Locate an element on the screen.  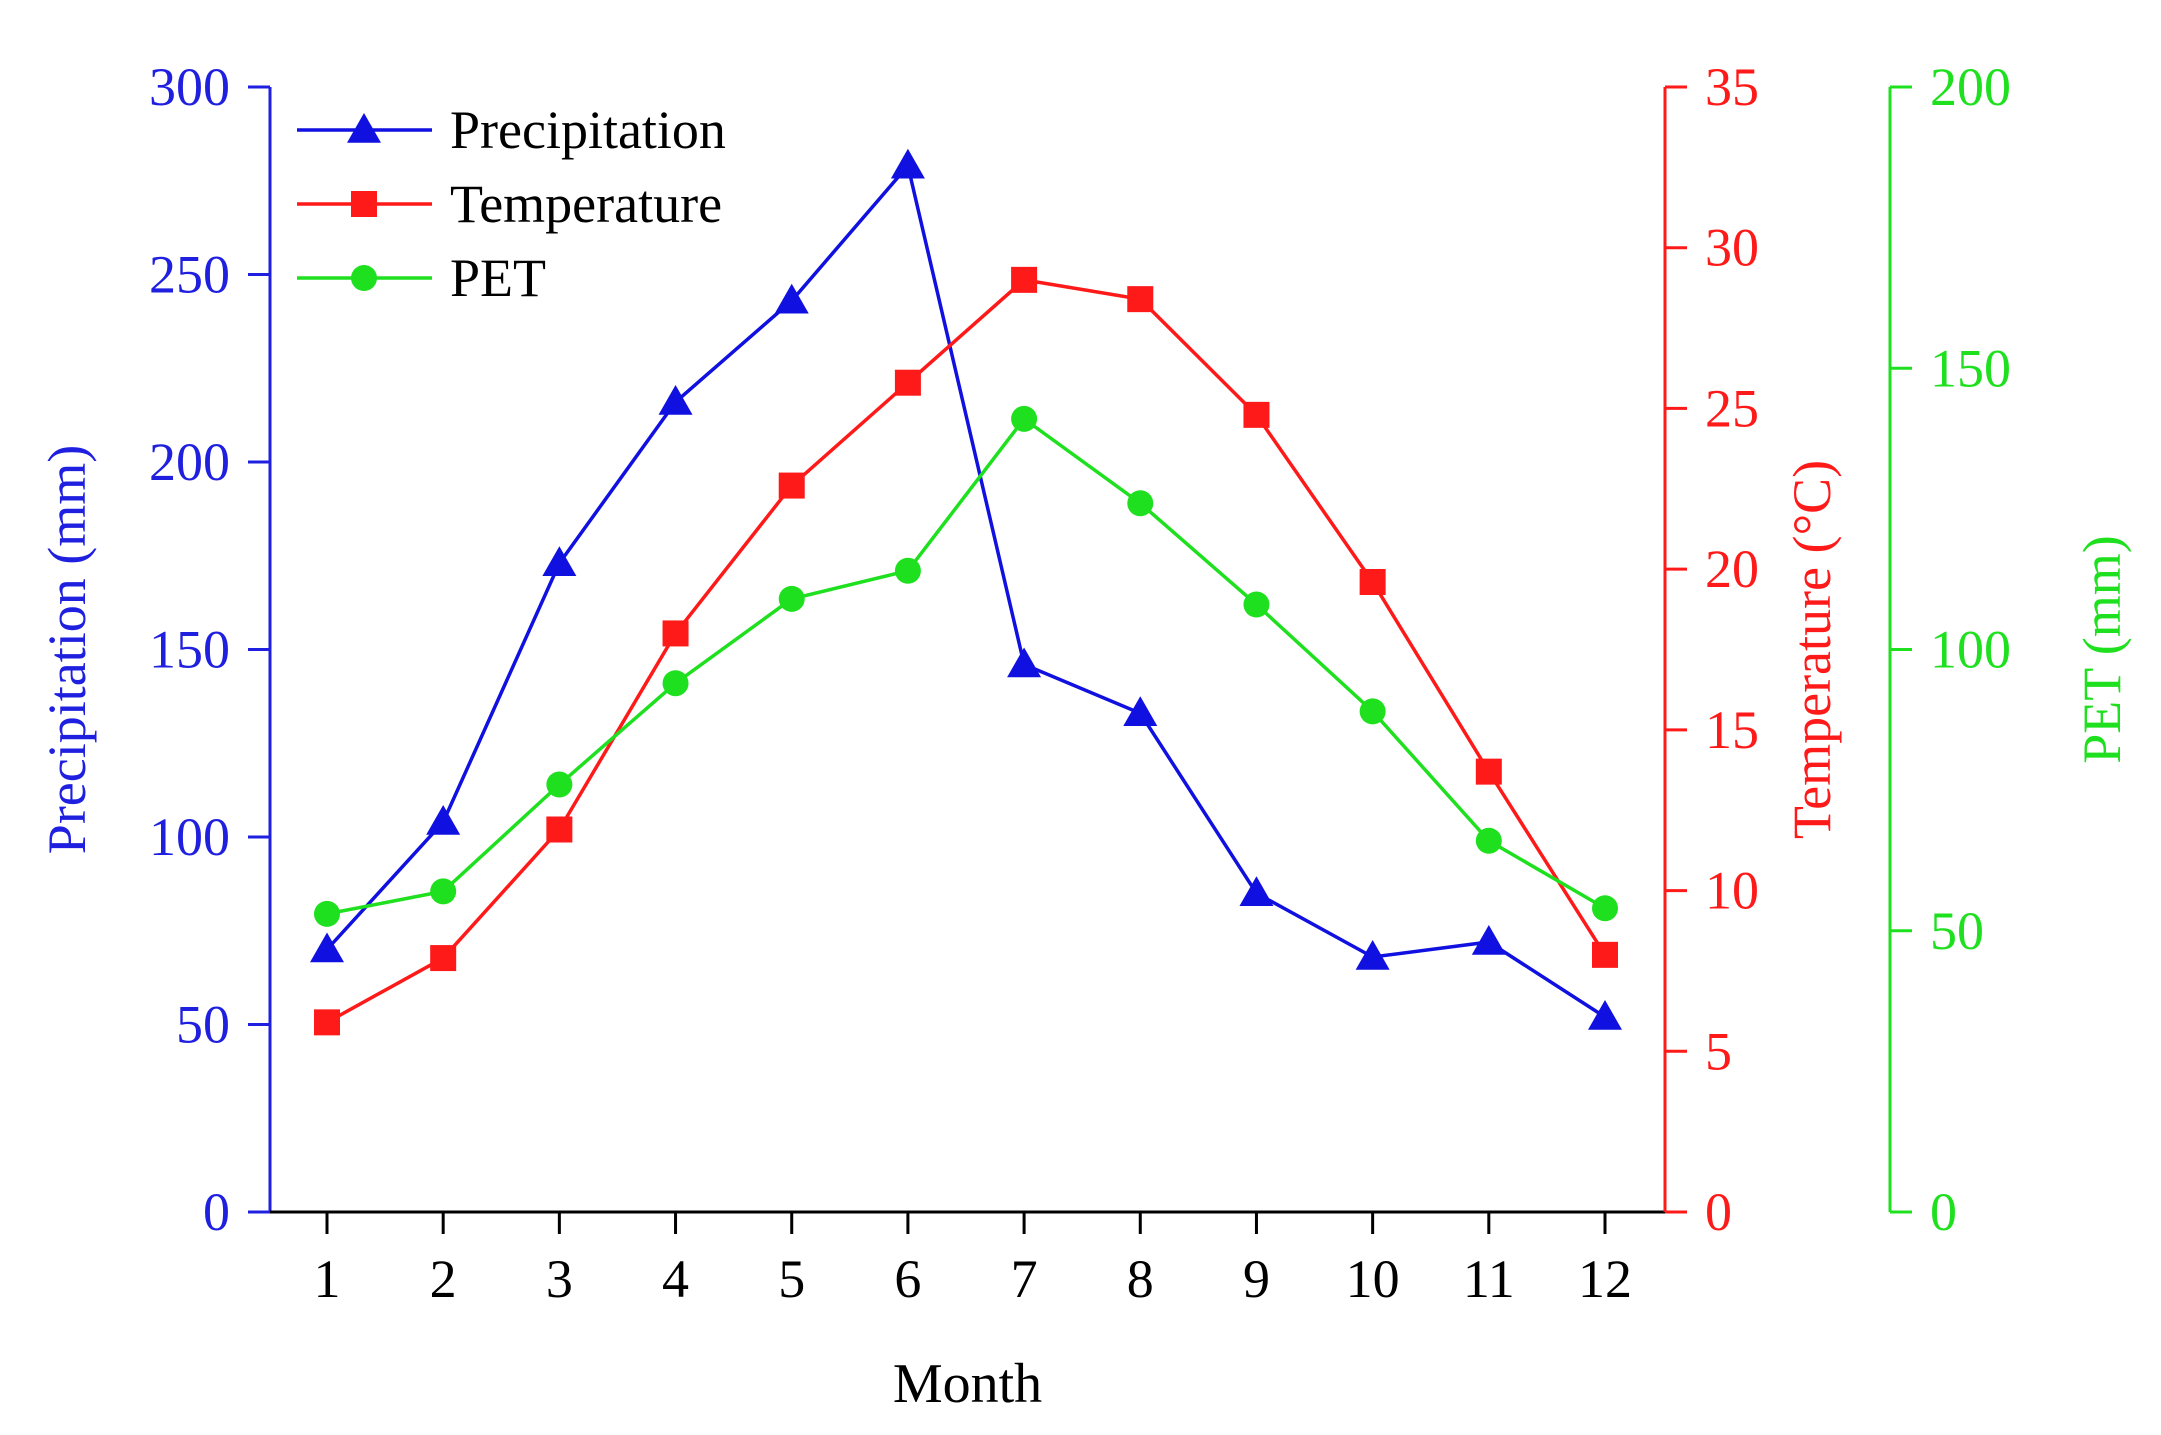
precip-tick-label: 100 is located at coordinates (189, 837).